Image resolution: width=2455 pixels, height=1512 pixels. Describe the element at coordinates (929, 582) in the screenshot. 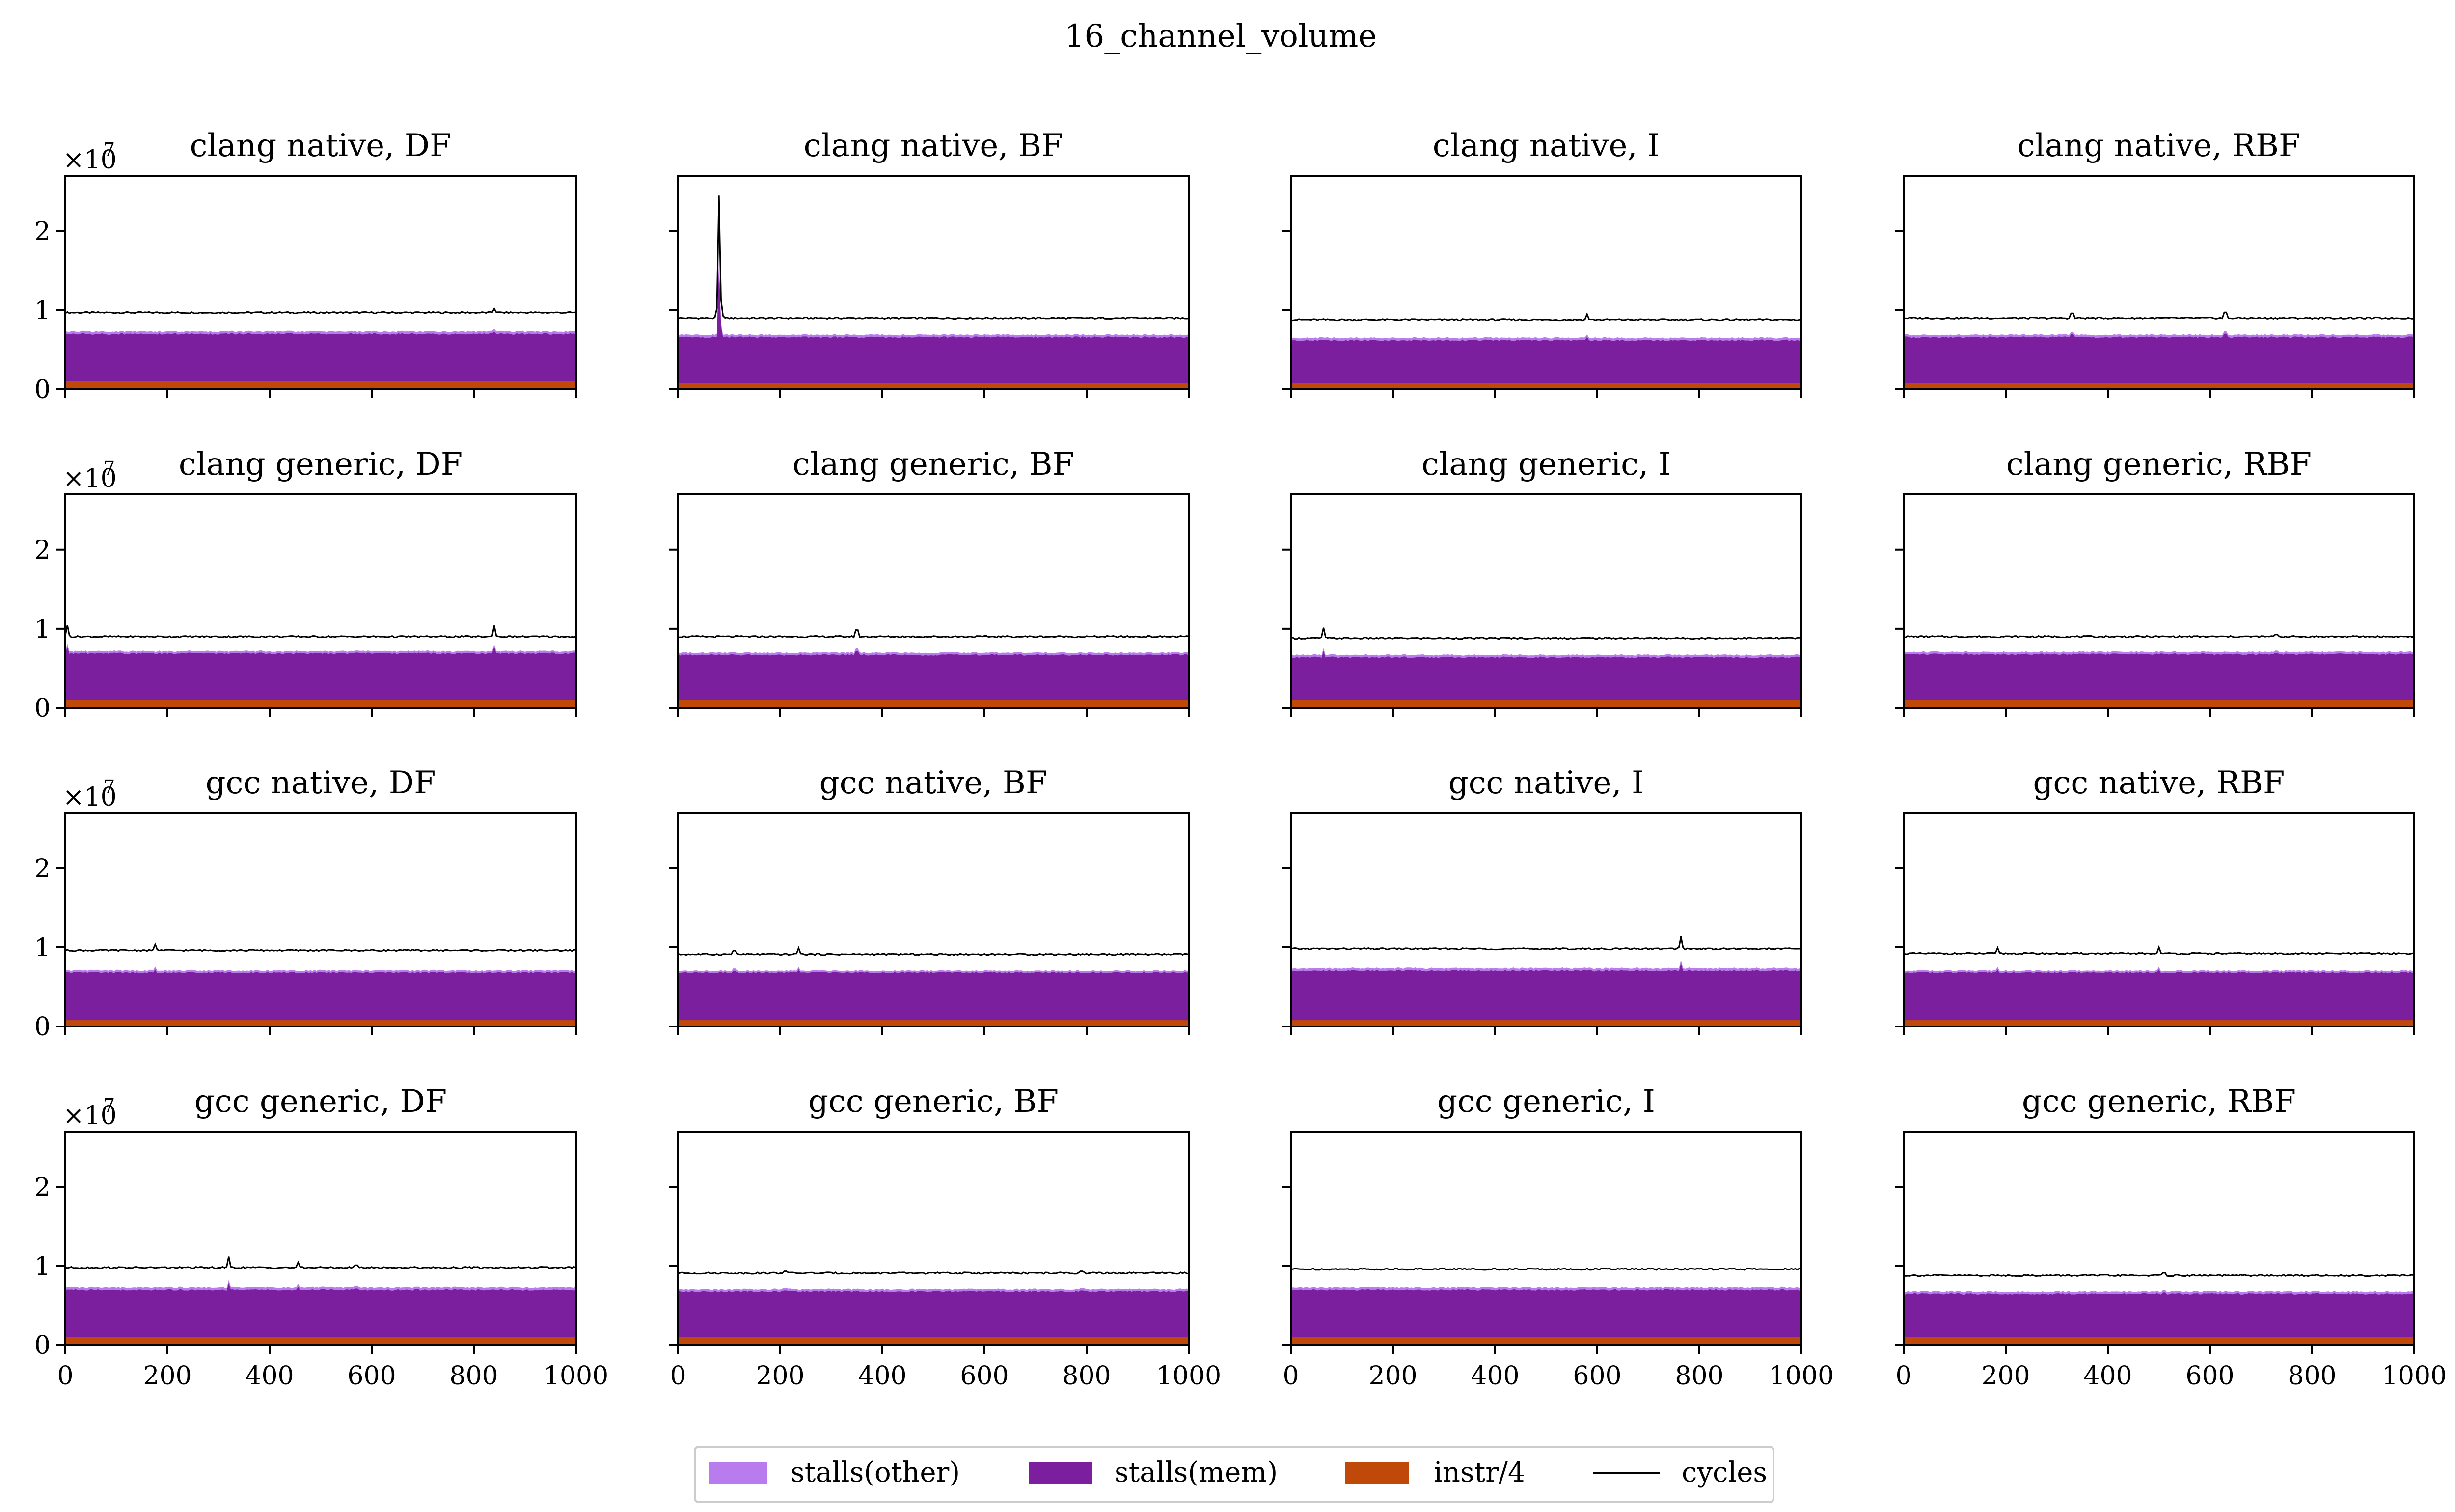

I see `panel: clang generic, BF` at that location.